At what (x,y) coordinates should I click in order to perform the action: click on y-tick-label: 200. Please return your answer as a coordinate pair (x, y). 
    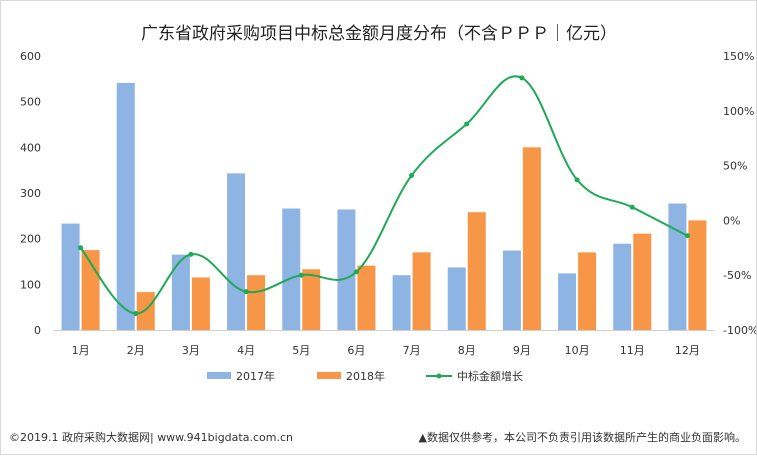
    Looking at the image, I should click on (30, 239).